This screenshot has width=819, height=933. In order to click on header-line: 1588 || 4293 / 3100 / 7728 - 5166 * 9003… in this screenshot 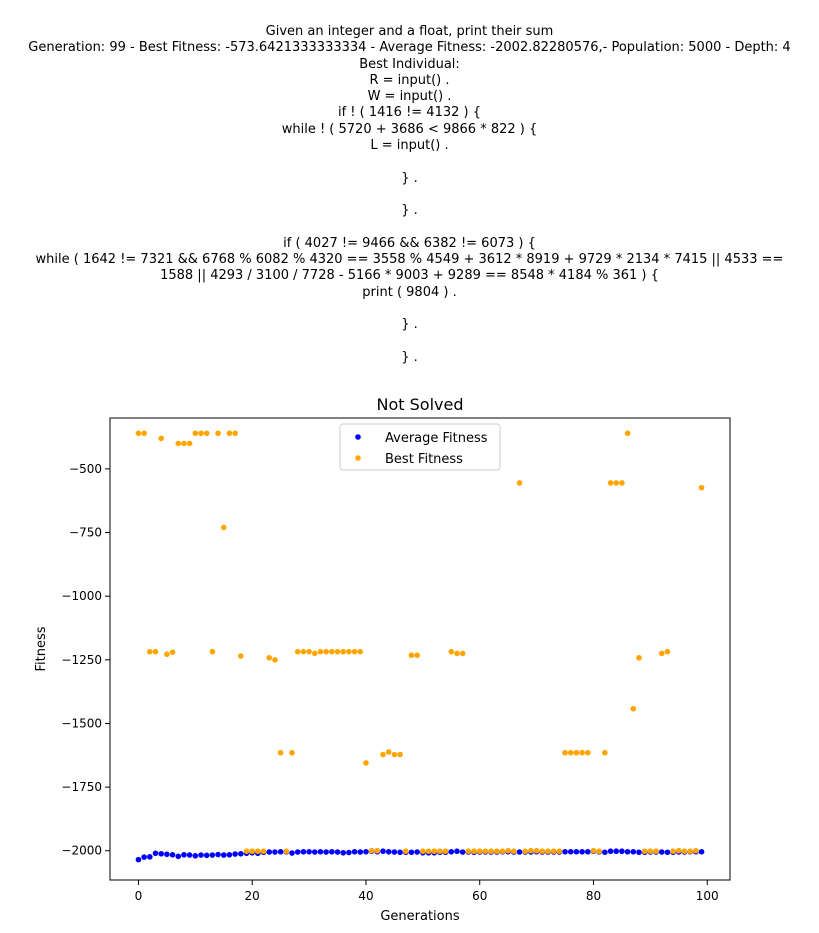, I will do `click(409, 276)`.